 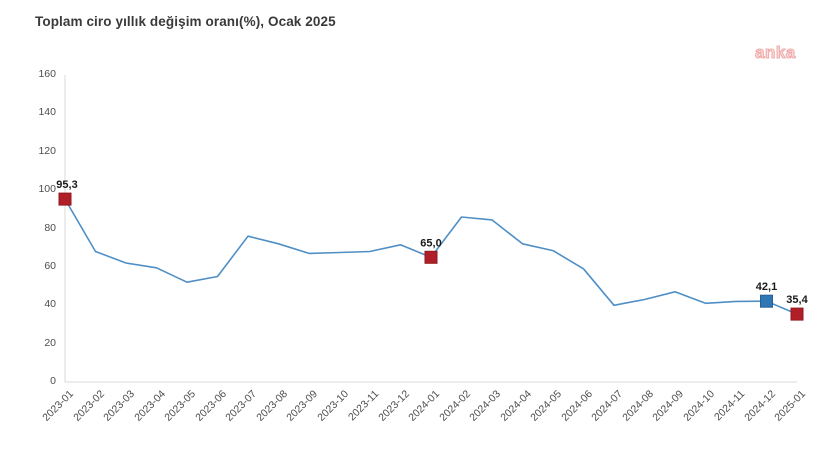 What do you see at coordinates (430, 243) in the screenshot?
I see `data-label-2024-01: 65,0` at bounding box center [430, 243].